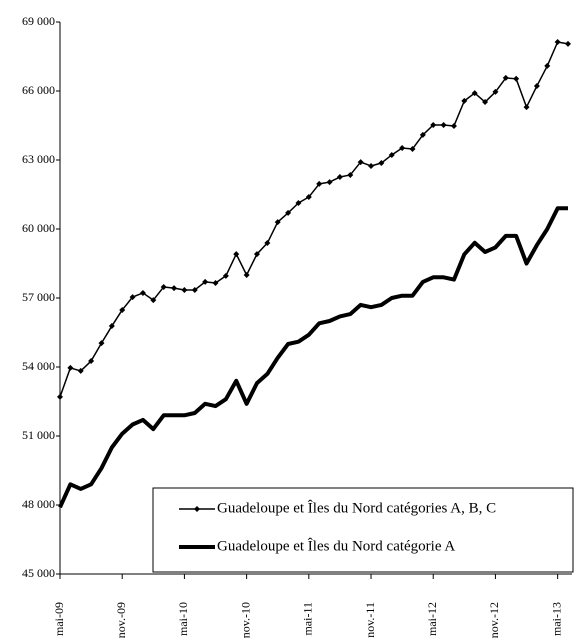 This screenshot has width=574, height=644. What do you see at coordinates (38, 21) in the screenshot?
I see `y-tick-label: 69 000` at bounding box center [38, 21].